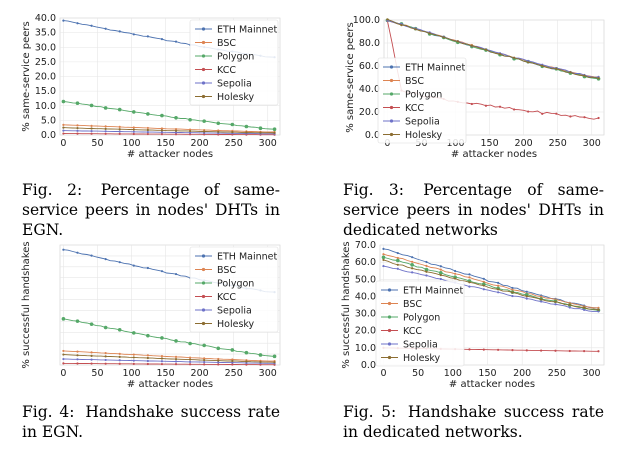  I want to click on series-holesky, so click(493, 49).